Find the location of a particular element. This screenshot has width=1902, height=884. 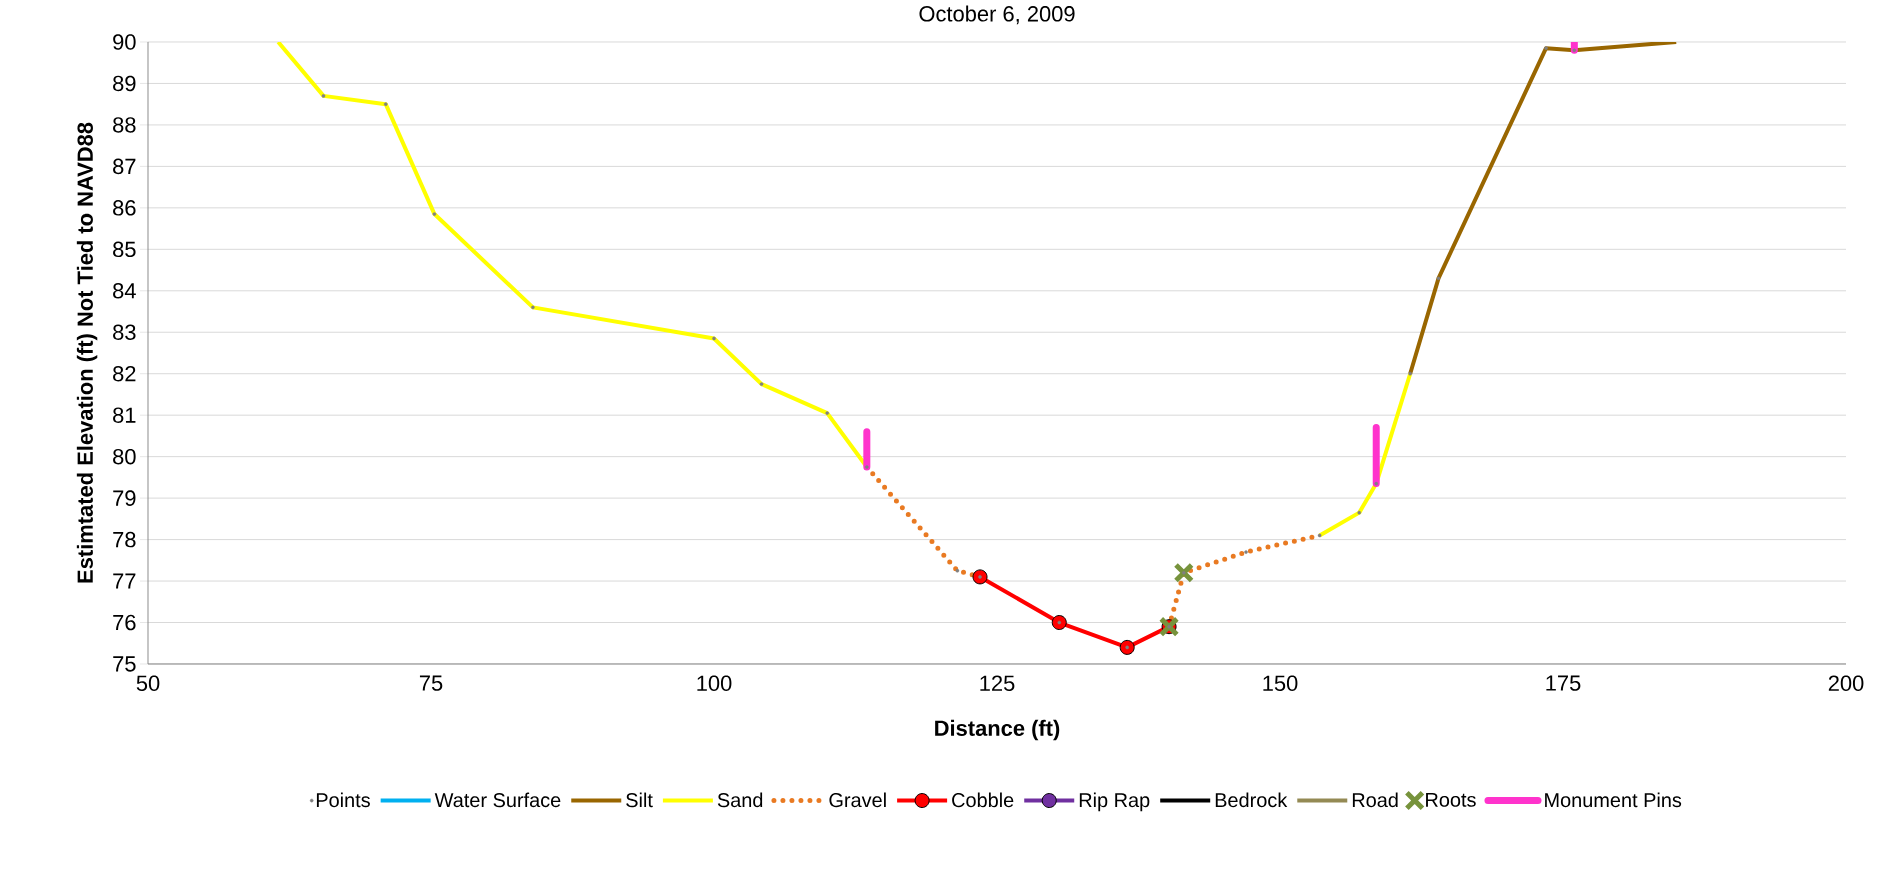

y-tick-label: 82 is located at coordinates (124, 373).